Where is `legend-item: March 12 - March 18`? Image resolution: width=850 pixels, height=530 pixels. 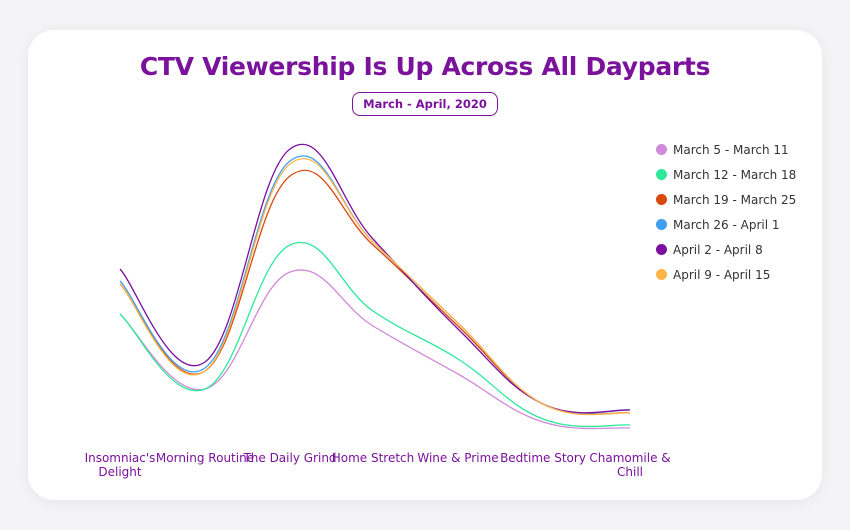 legend-item: March 12 - March 18 is located at coordinates (726, 174).